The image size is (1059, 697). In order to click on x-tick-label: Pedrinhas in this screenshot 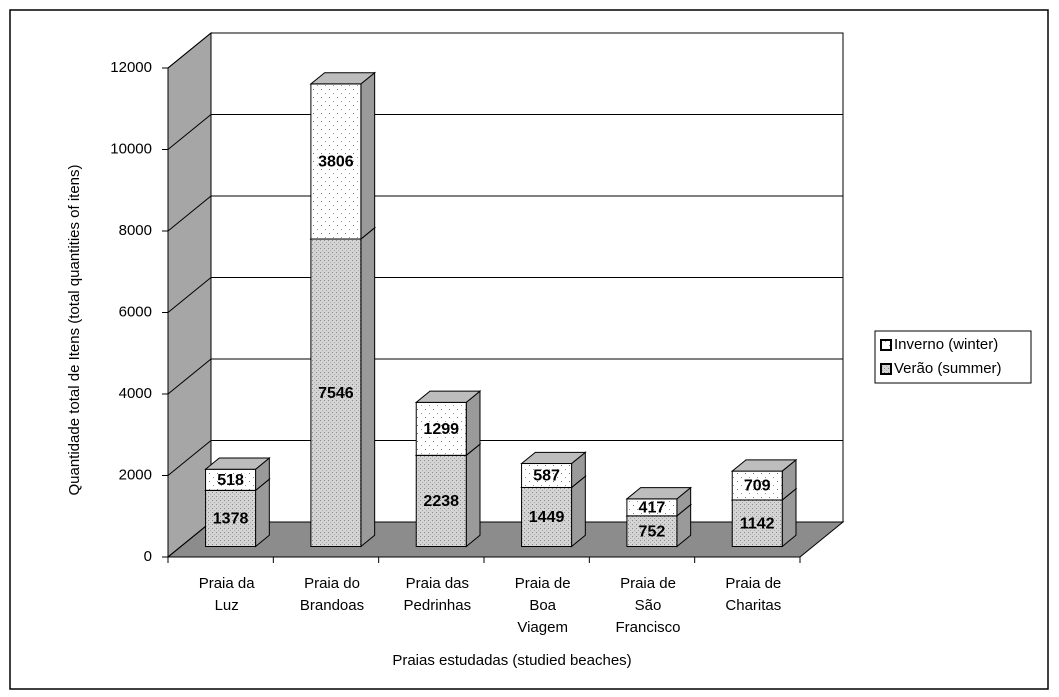, I will do `click(438, 605)`.